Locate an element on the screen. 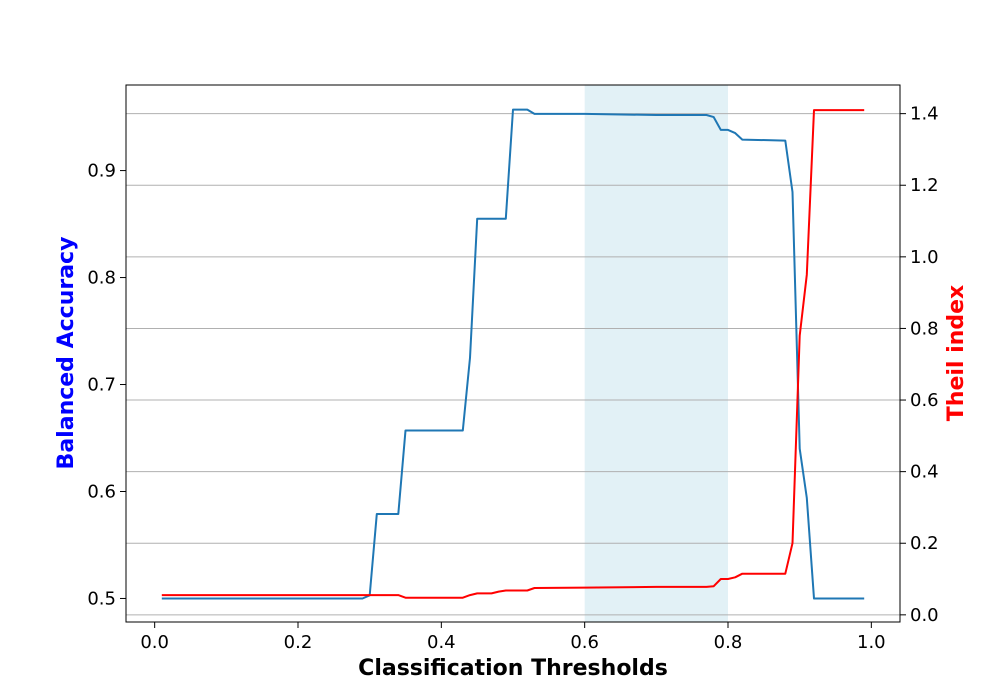 The image size is (1000, 700). x-tick-label: 0.6 is located at coordinates (584, 642).